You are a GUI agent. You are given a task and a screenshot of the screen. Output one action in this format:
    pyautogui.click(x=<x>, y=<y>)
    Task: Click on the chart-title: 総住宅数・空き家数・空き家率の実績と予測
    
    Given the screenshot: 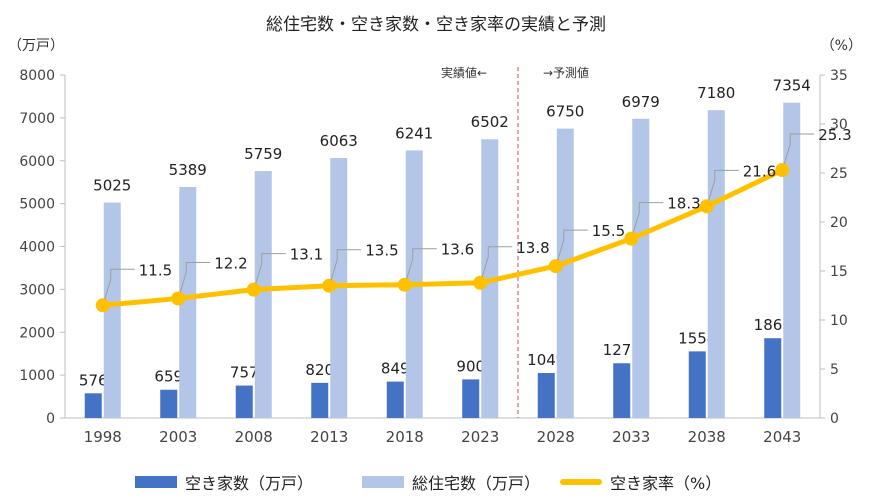 What is the action you would take?
    pyautogui.click(x=436, y=25)
    